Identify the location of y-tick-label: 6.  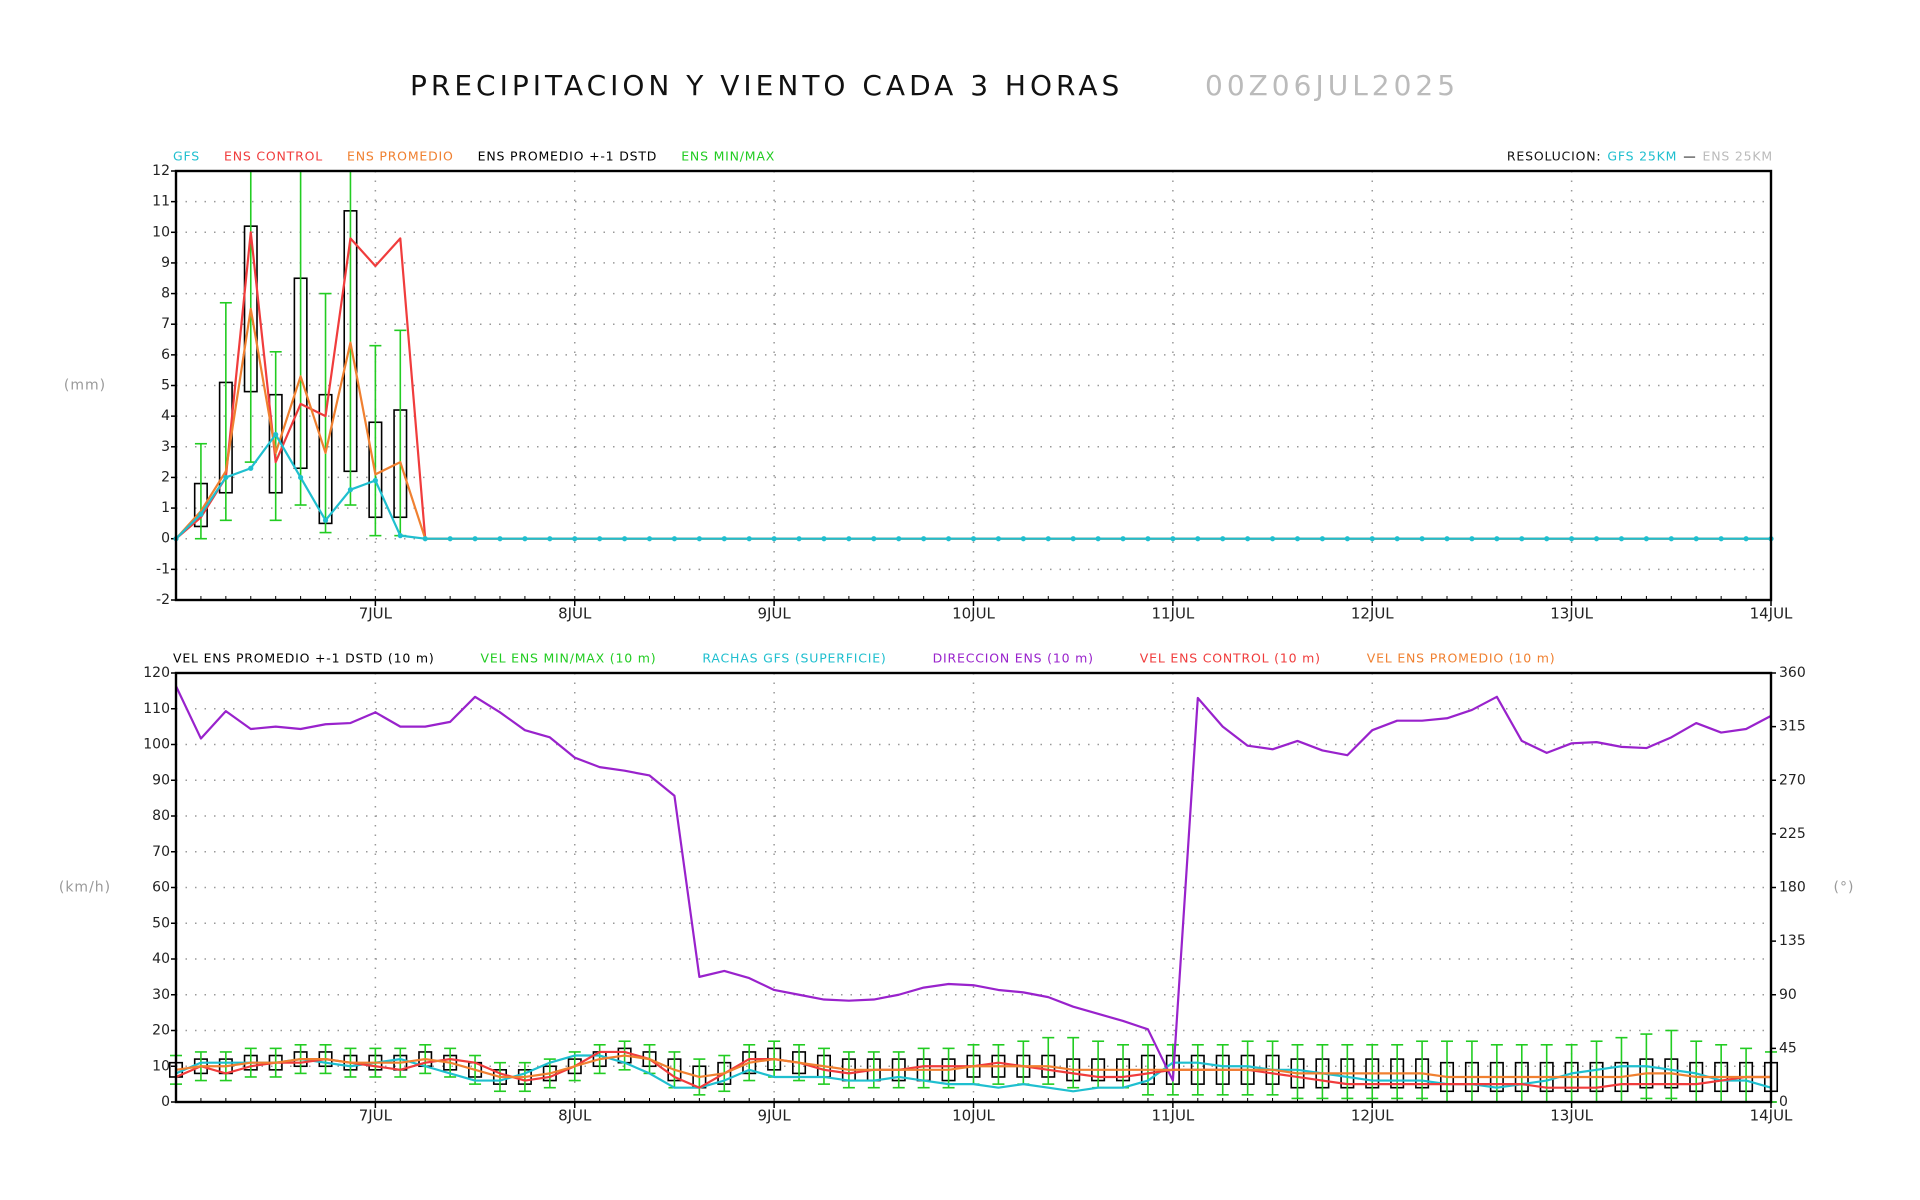
(165, 355).